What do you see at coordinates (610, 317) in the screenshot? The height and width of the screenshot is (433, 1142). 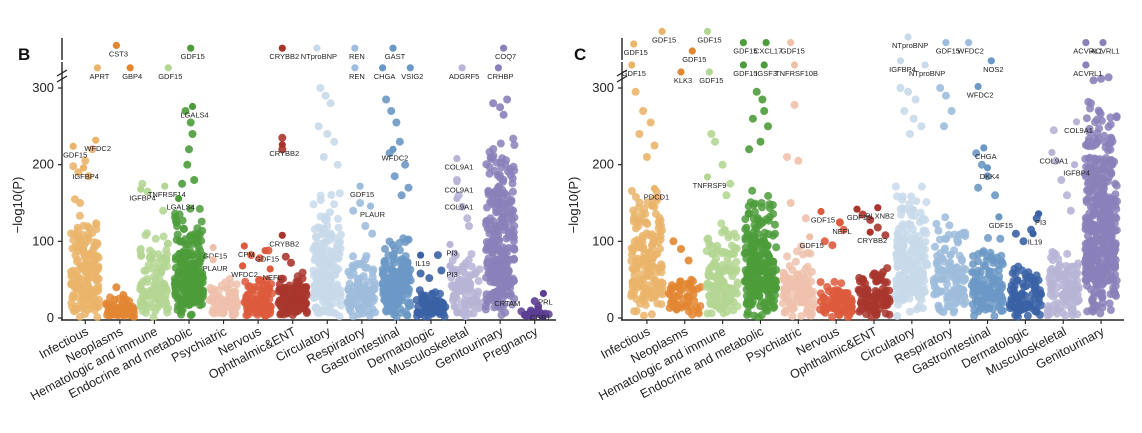 I see `y-tick-label: 0` at bounding box center [610, 317].